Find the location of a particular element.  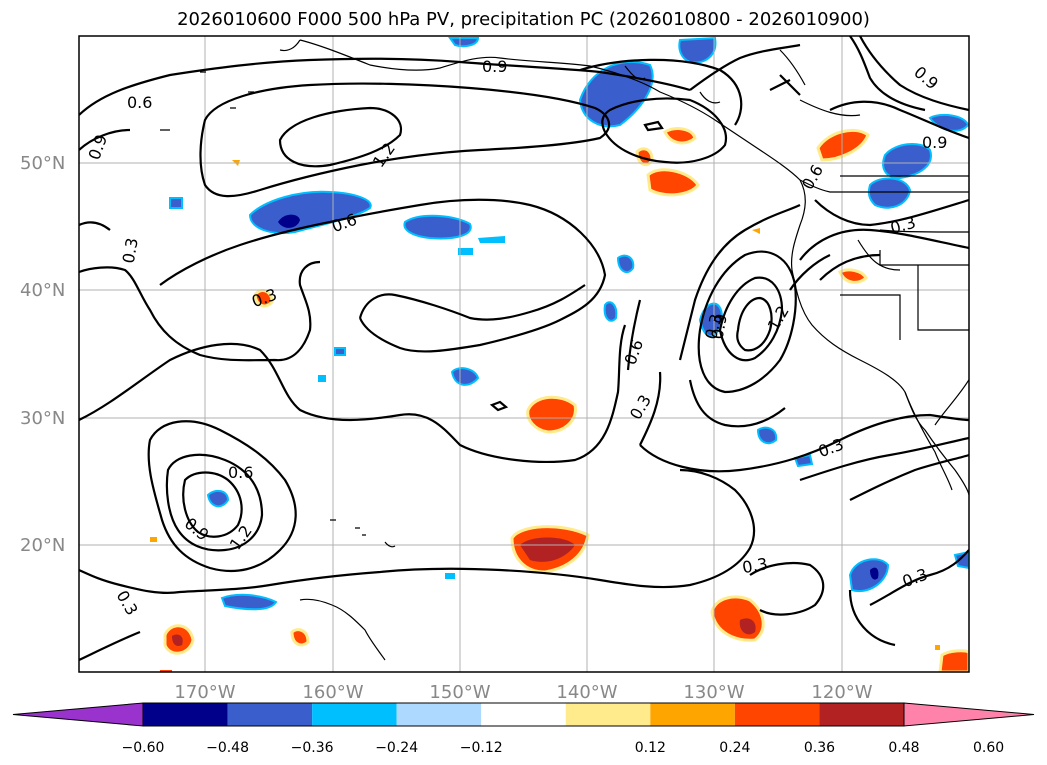

lat-label: 30°N is located at coordinates (42, 418).